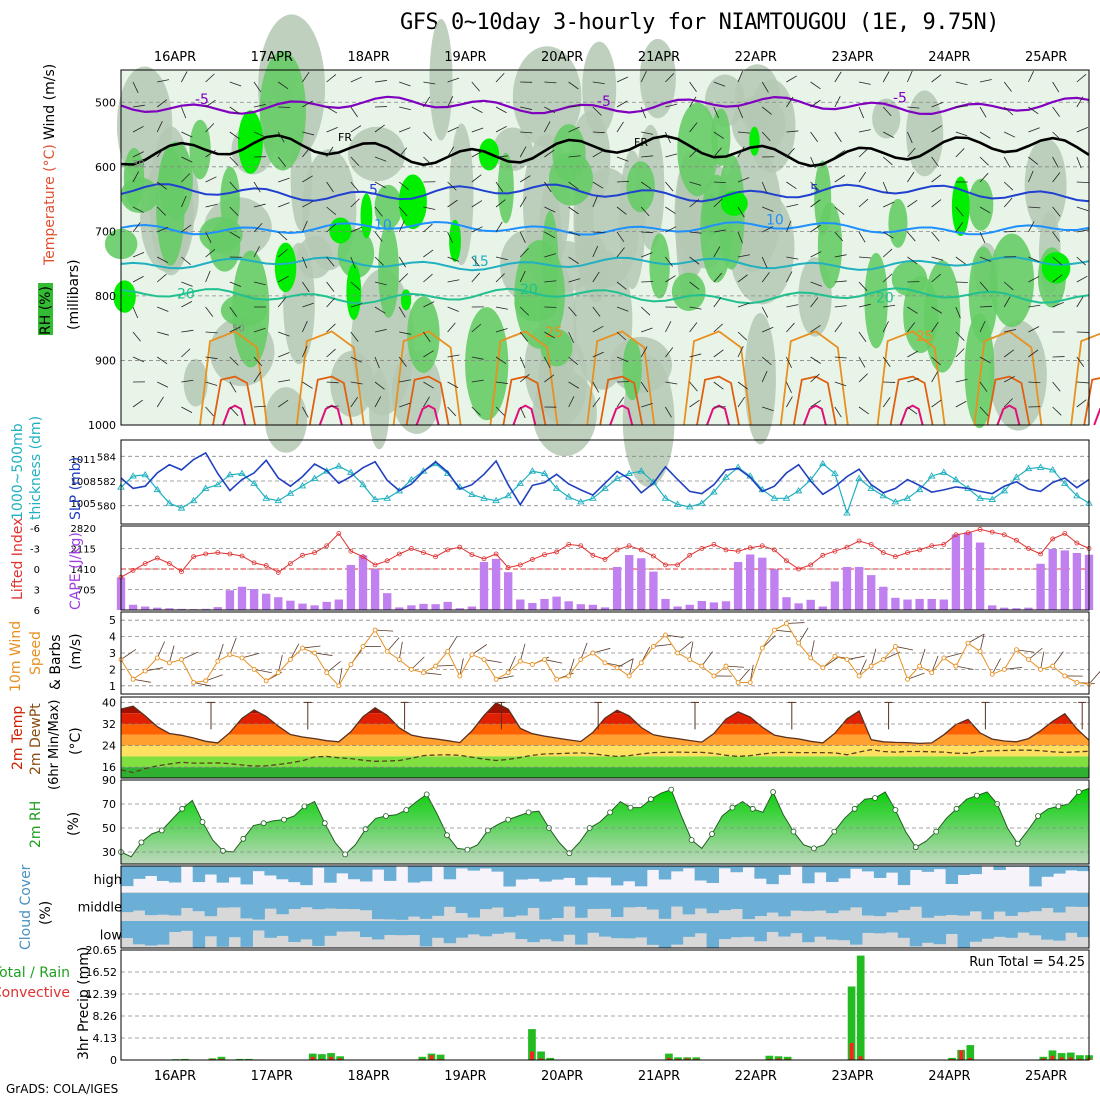 The height and width of the screenshot is (1100, 1100). What do you see at coordinates (50, 102) in the screenshot?
I see `wind-legend-label: Wind (m/s)` at bounding box center [50, 102].